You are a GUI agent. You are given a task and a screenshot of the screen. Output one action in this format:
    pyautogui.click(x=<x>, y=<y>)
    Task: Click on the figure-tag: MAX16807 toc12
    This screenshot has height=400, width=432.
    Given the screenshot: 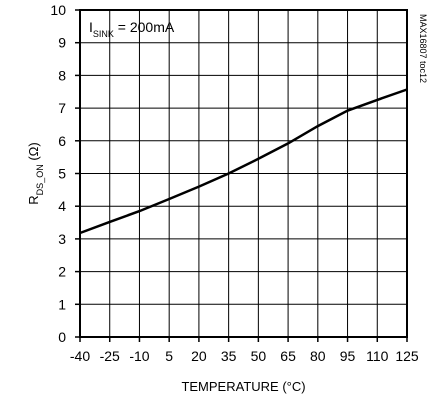 What is the action you would take?
    pyautogui.click(x=423, y=48)
    